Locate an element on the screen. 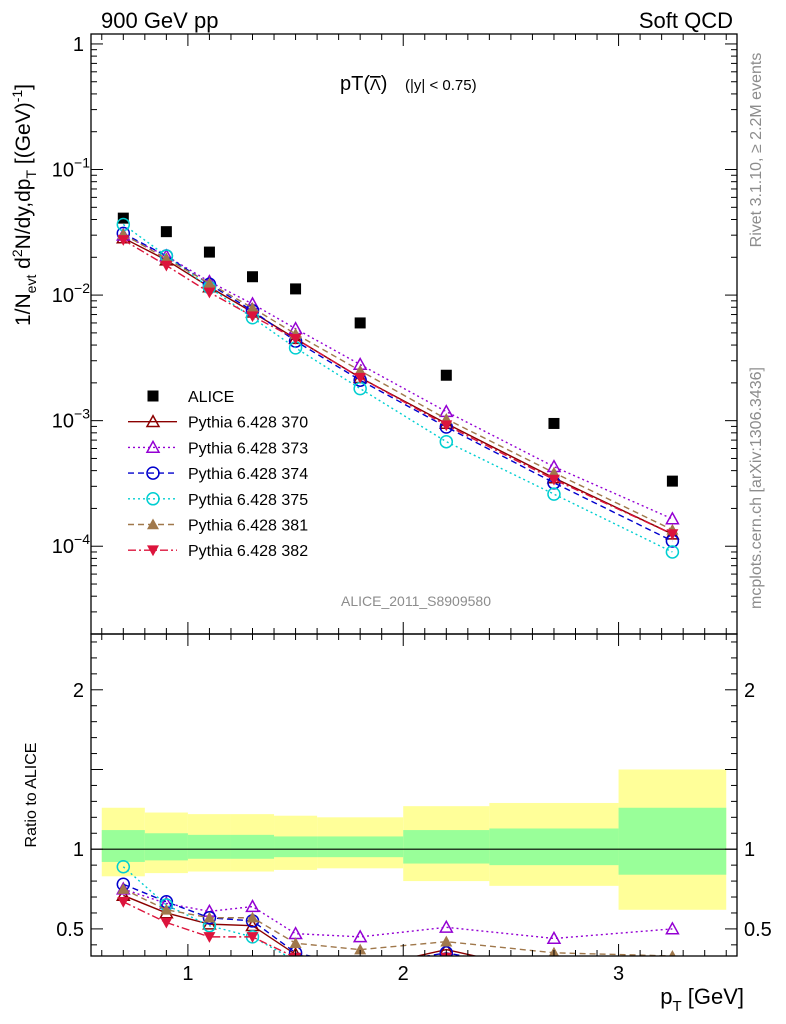 The image size is (786, 1024). y-tick-label: 10⁻⁴ is located at coordinates (71, 544).